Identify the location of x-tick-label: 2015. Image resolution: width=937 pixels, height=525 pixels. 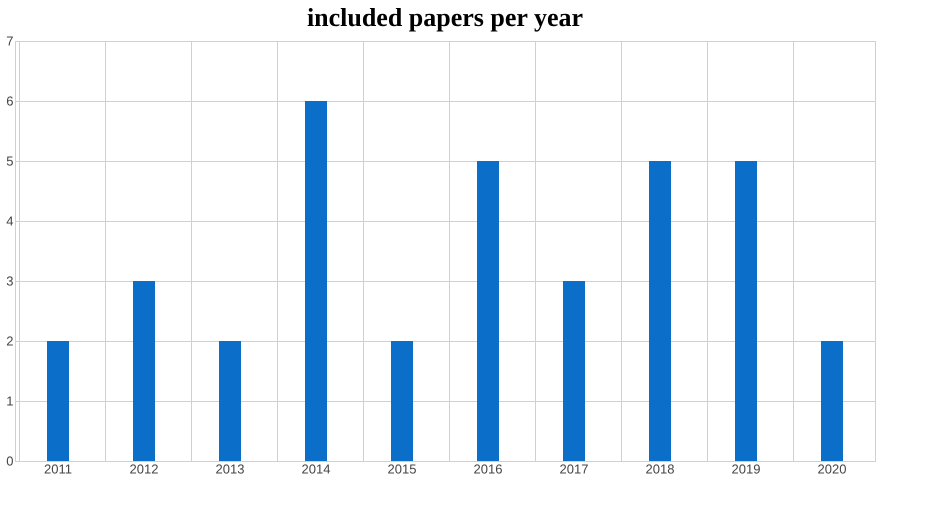
(402, 469).